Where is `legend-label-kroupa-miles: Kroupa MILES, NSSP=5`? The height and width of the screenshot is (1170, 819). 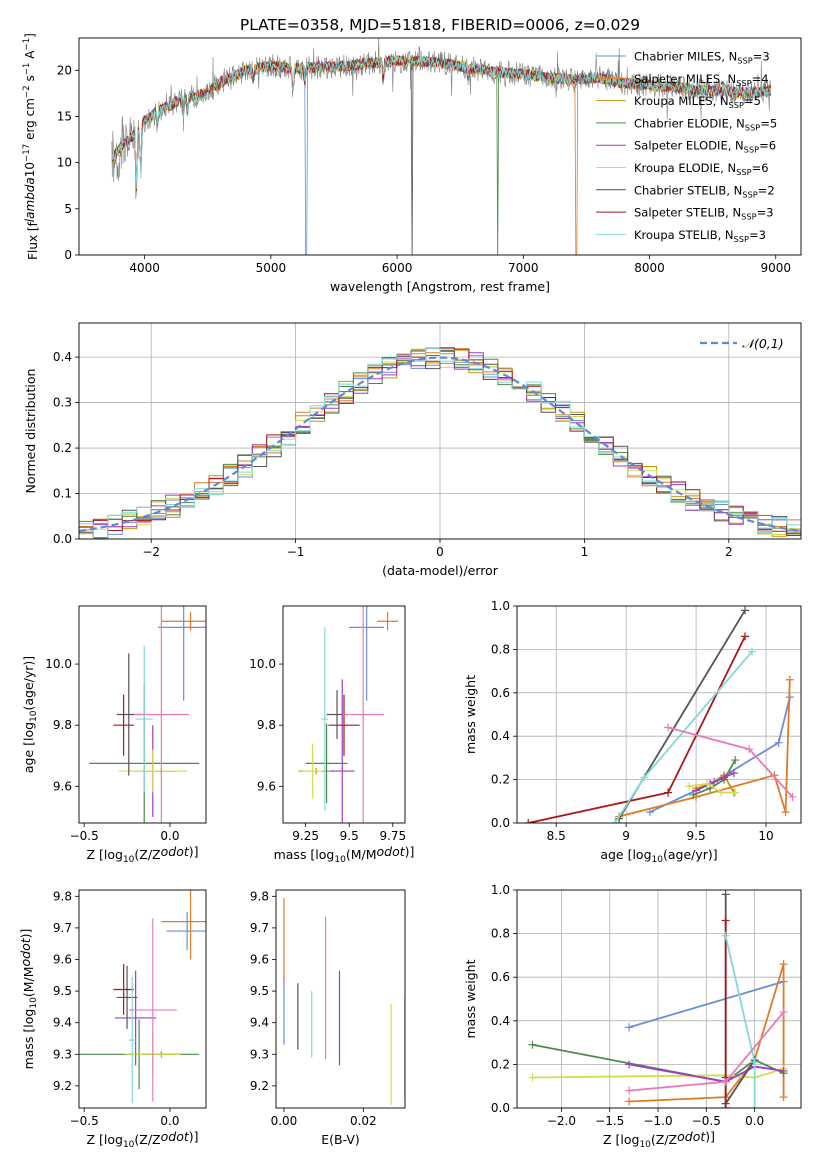
legend-label-kroupa-miles: Kroupa MILES, NSSP=5 is located at coordinates (697, 102).